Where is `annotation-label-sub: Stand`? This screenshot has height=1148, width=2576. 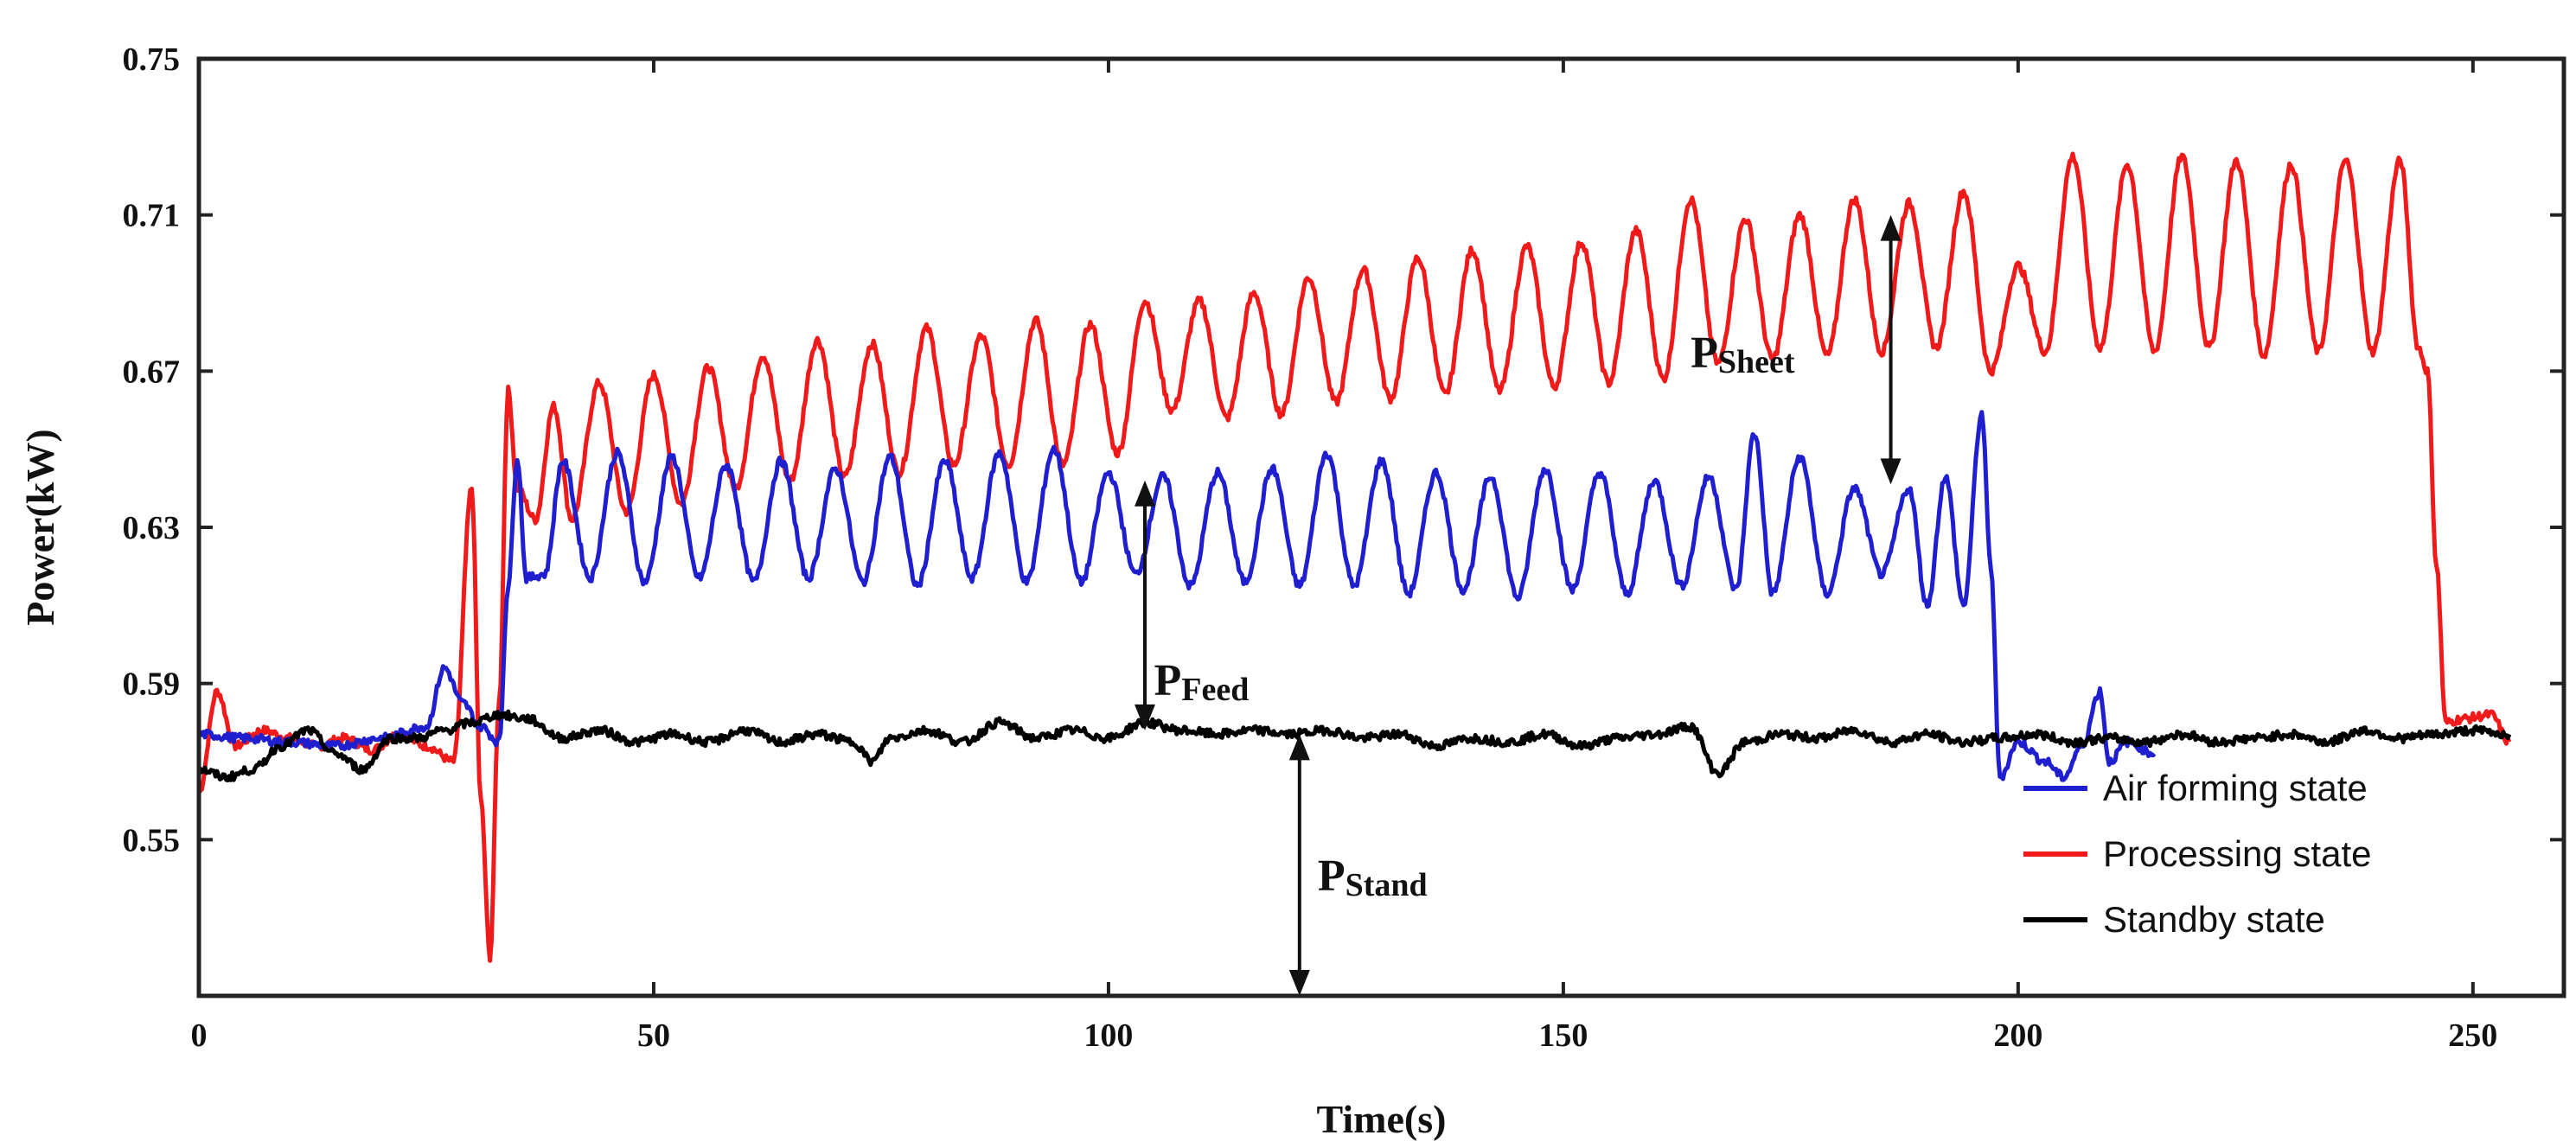
annotation-label-sub: Stand is located at coordinates (1387, 885).